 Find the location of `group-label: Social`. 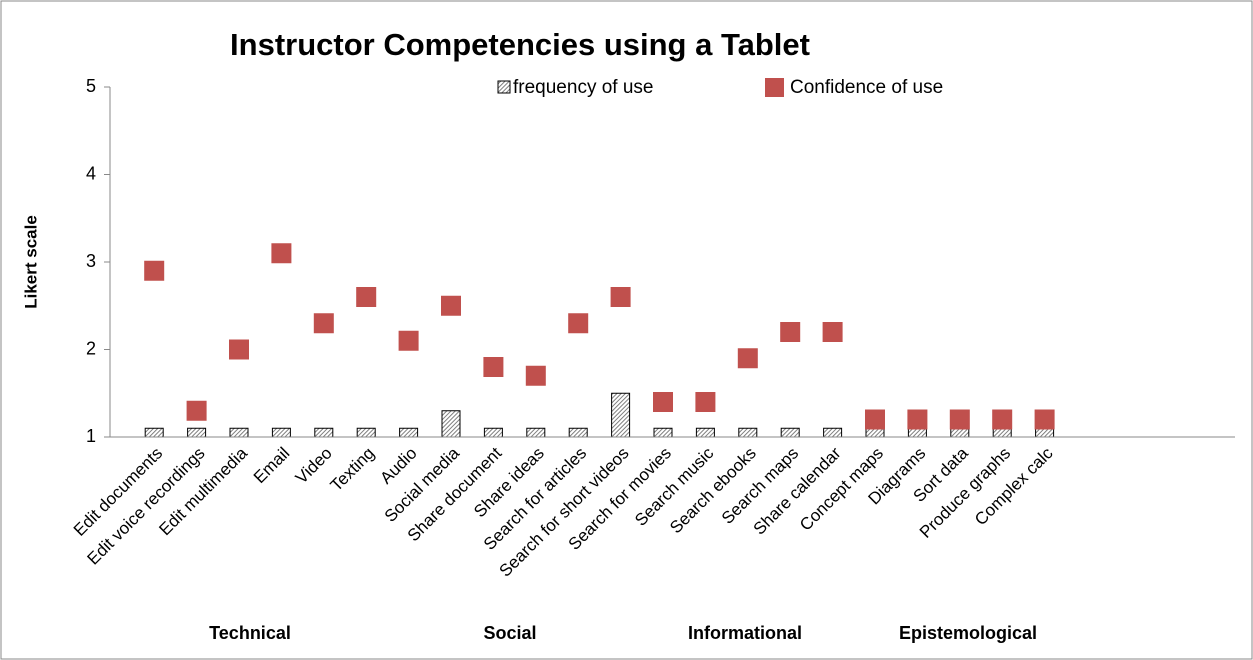

group-label: Social is located at coordinates (509, 633).